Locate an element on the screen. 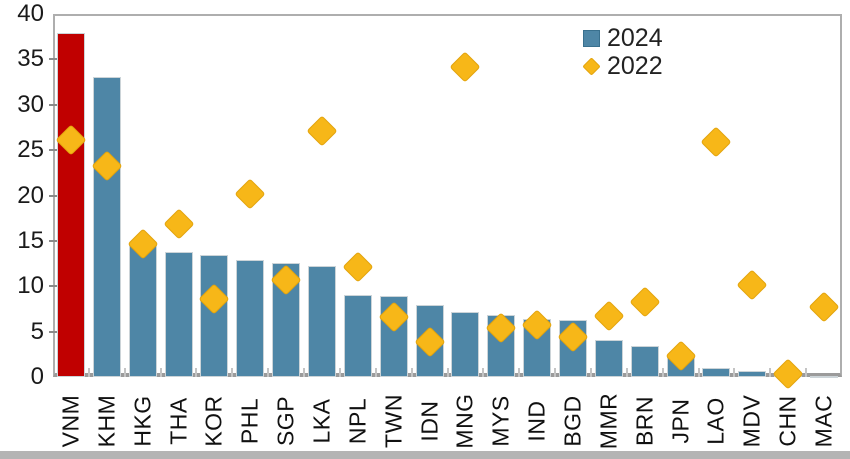 The width and height of the screenshot is (850, 459). legend-item-2022: 2022 is located at coordinates (622, 65).